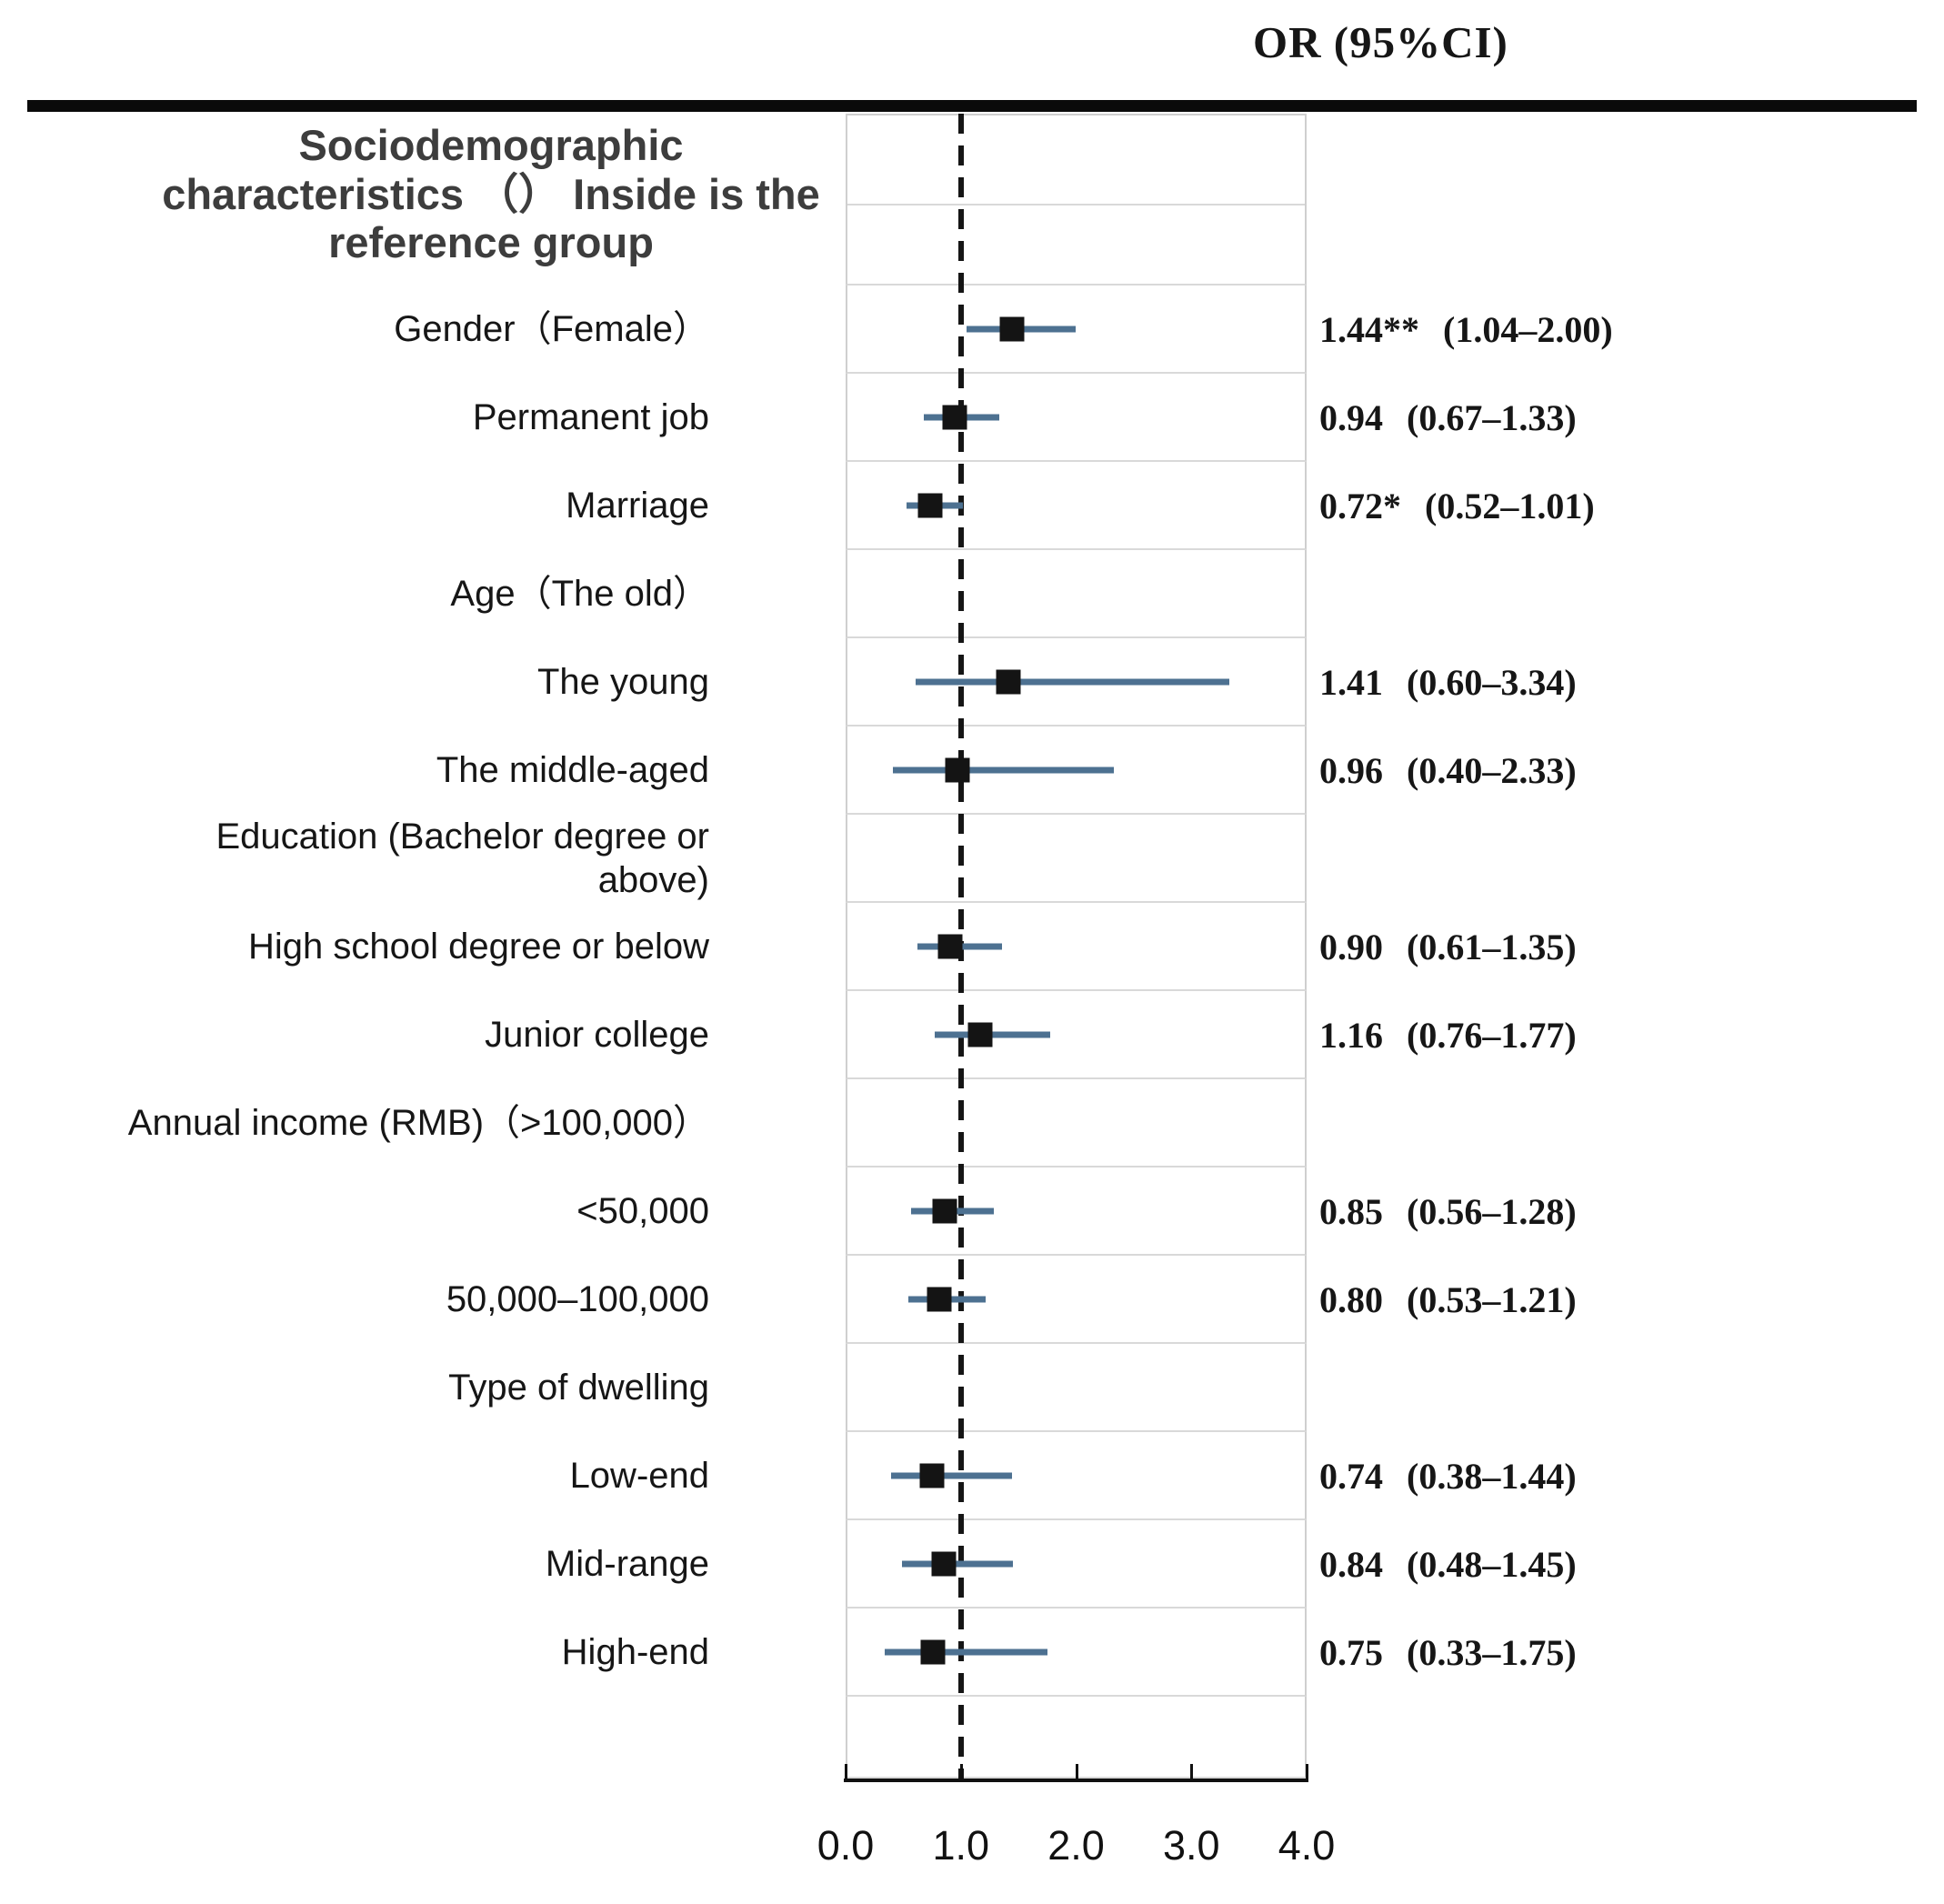 This screenshot has width=1944, height=1904. Describe the element at coordinates (423, 506) in the screenshot. I see `row-label-cell: Marriage` at that location.